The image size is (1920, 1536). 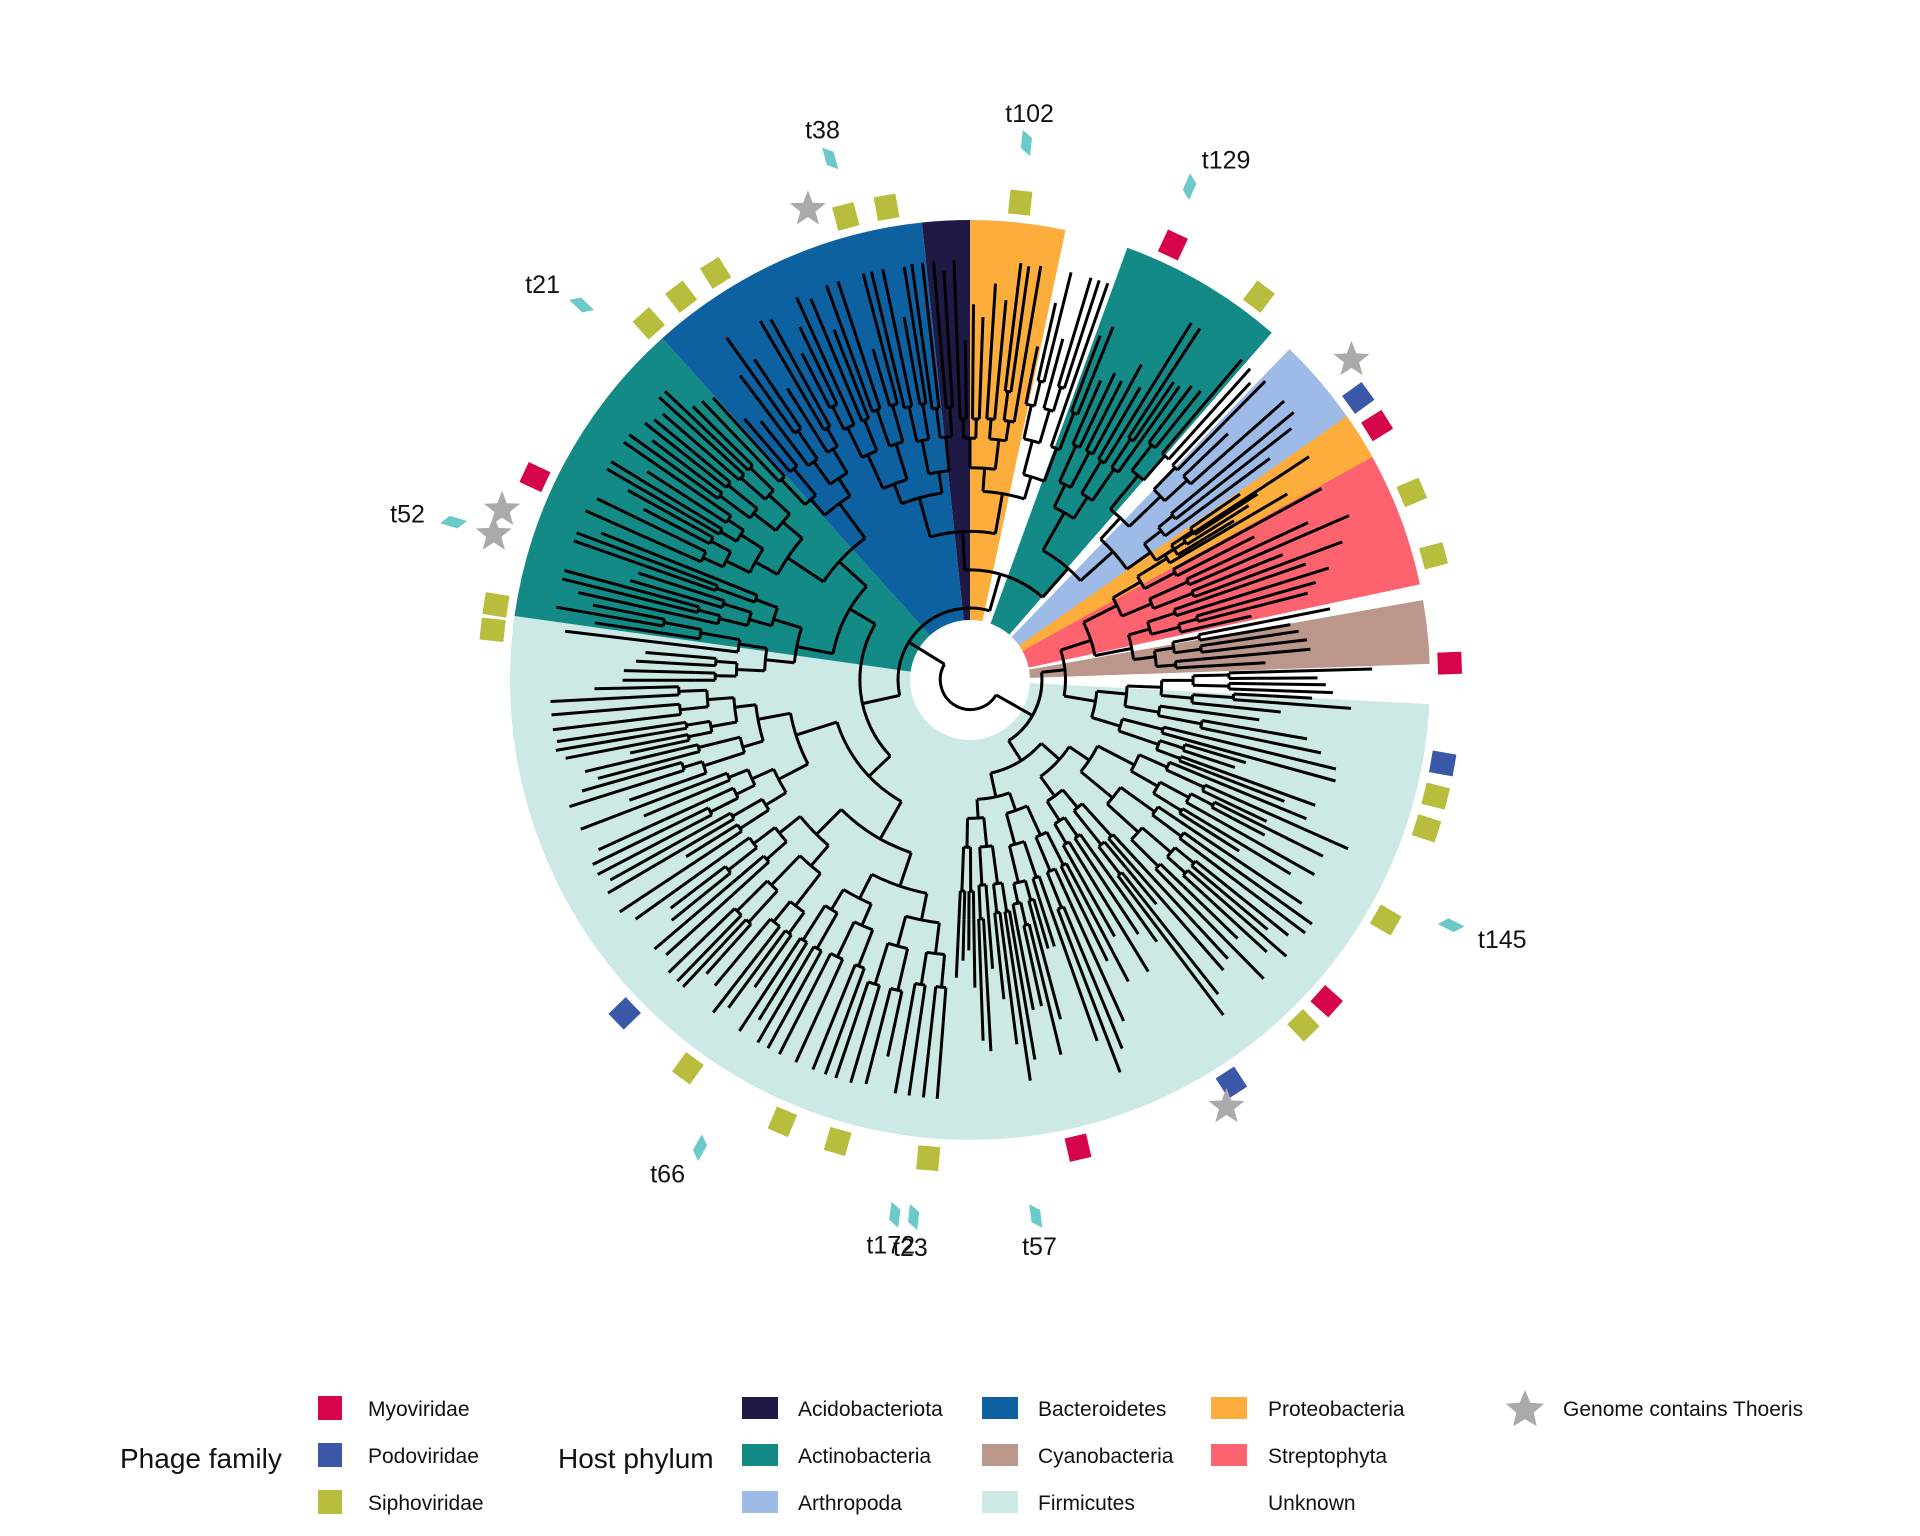 I want to click on legend-item-myoviridae: Myoviridae, so click(x=394, y=1408).